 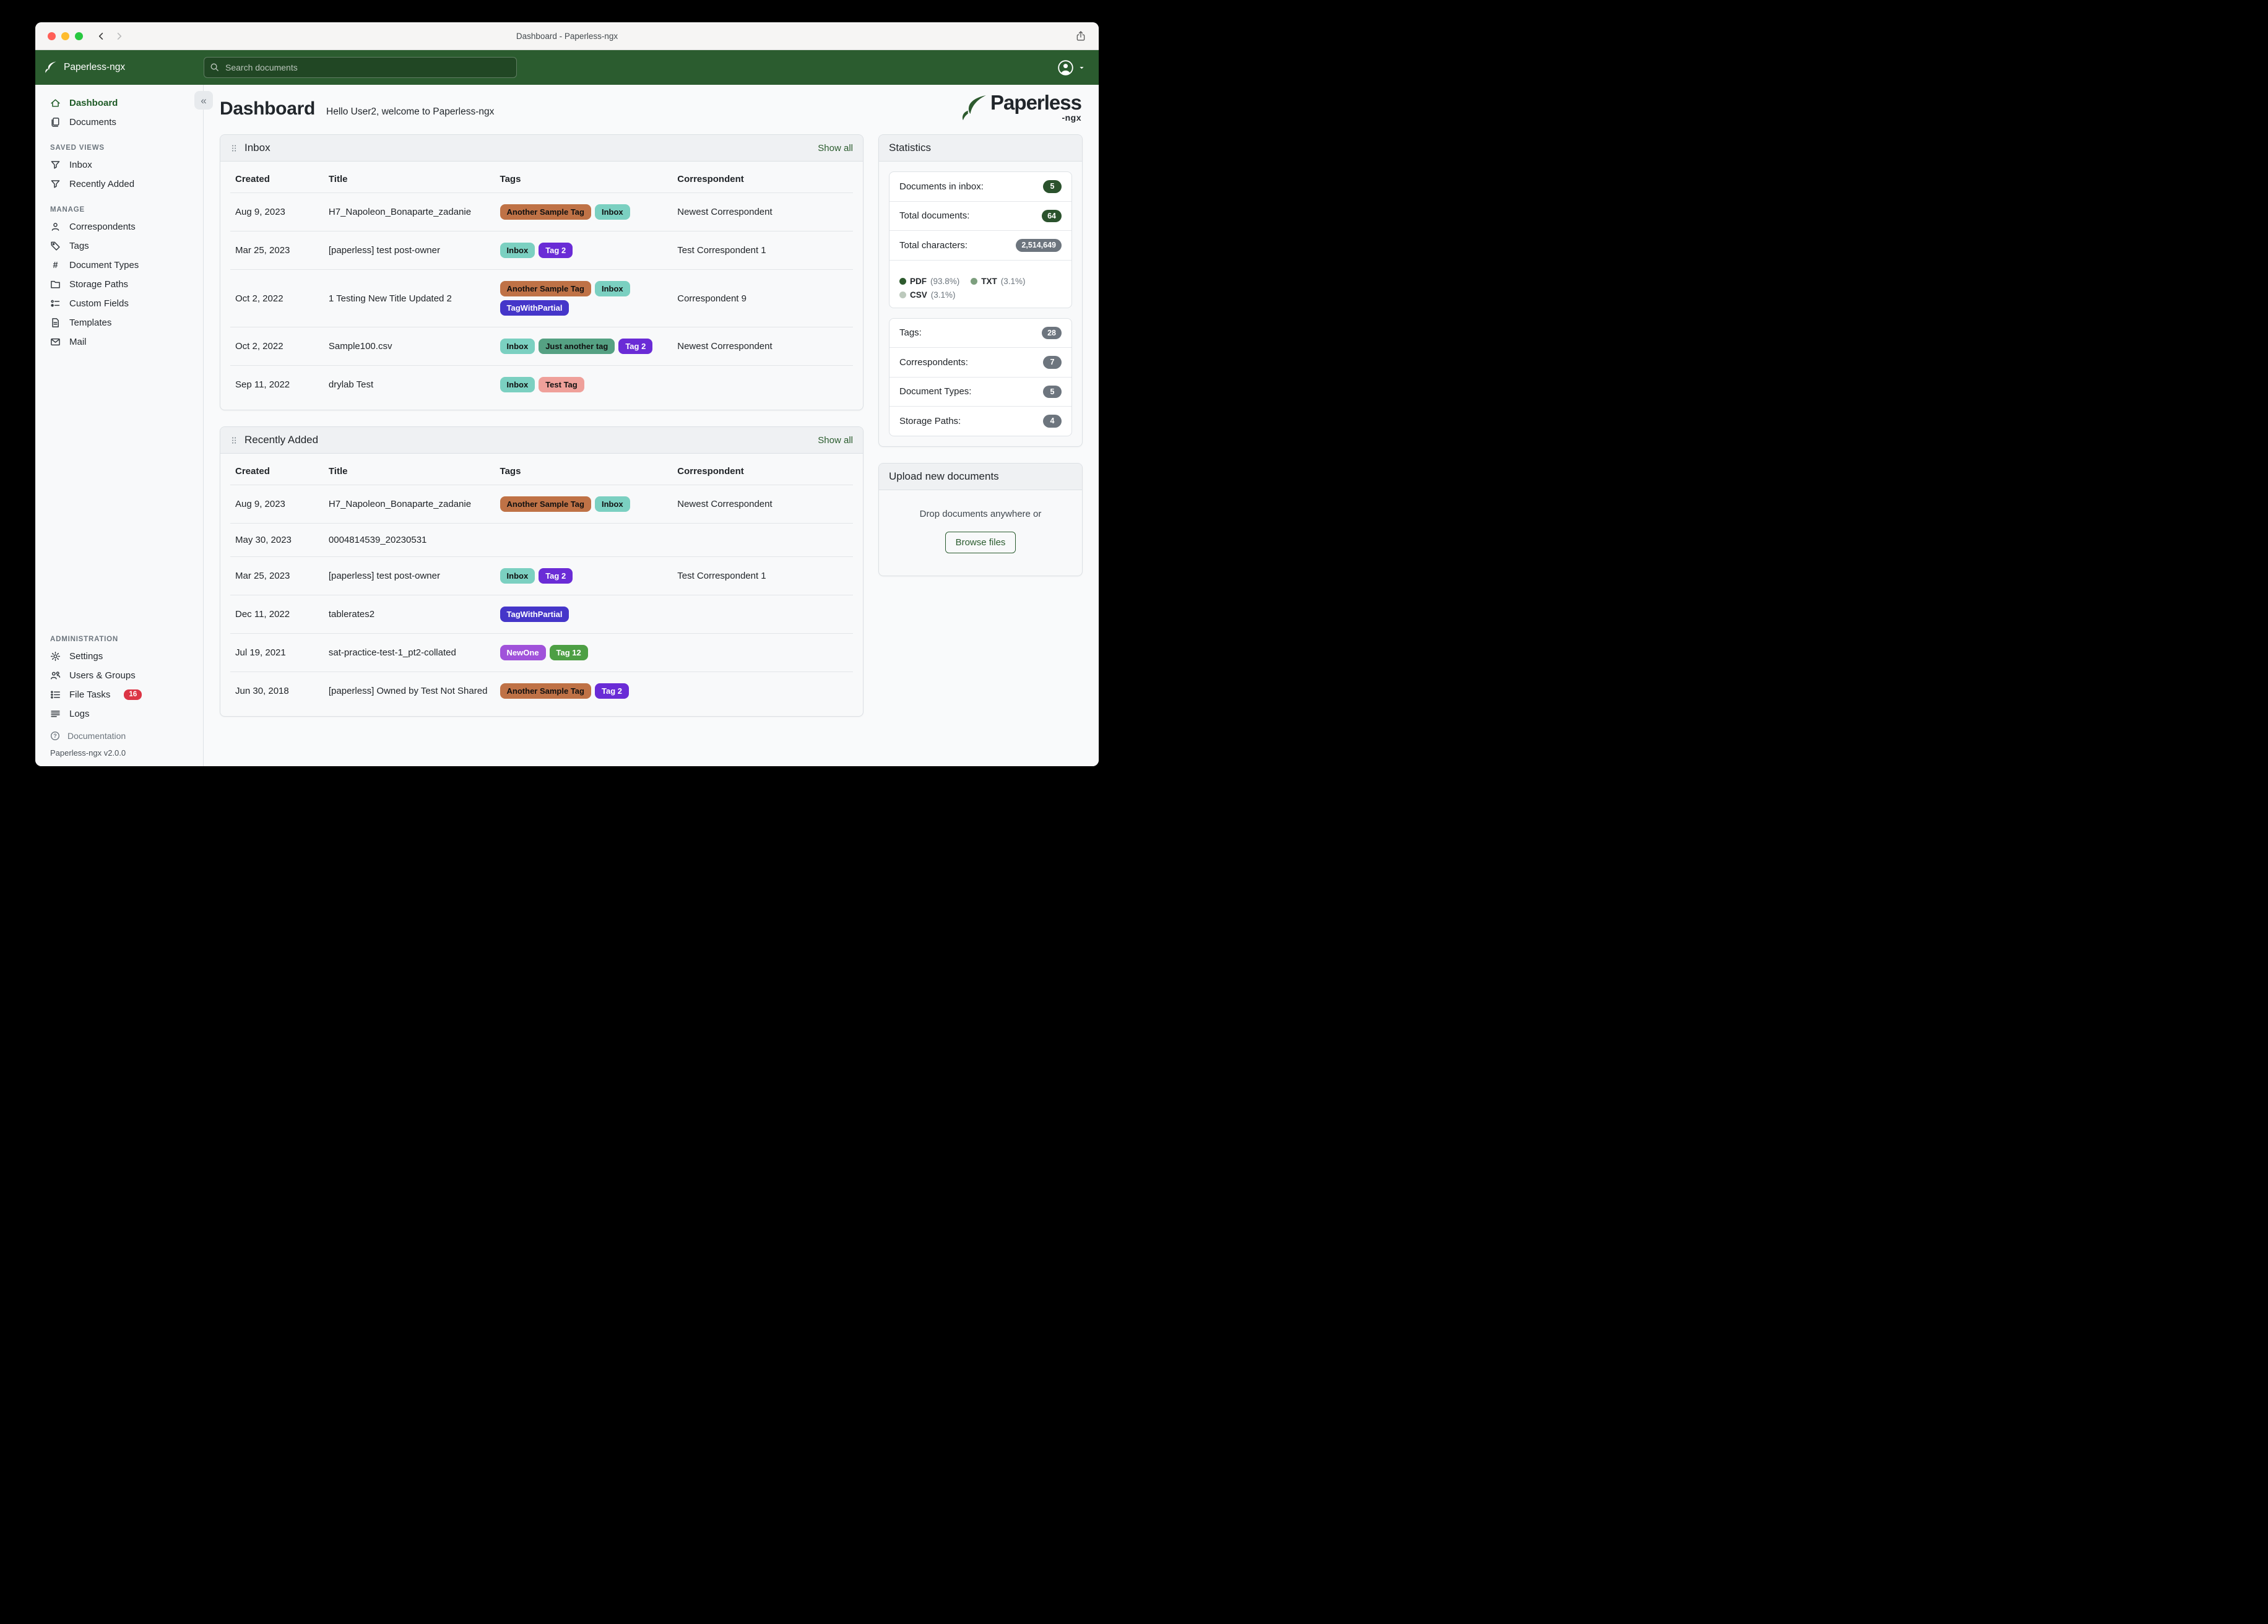 What do you see at coordinates (101, 36) in the screenshot?
I see `back-button` at bounding box center [101, 36].